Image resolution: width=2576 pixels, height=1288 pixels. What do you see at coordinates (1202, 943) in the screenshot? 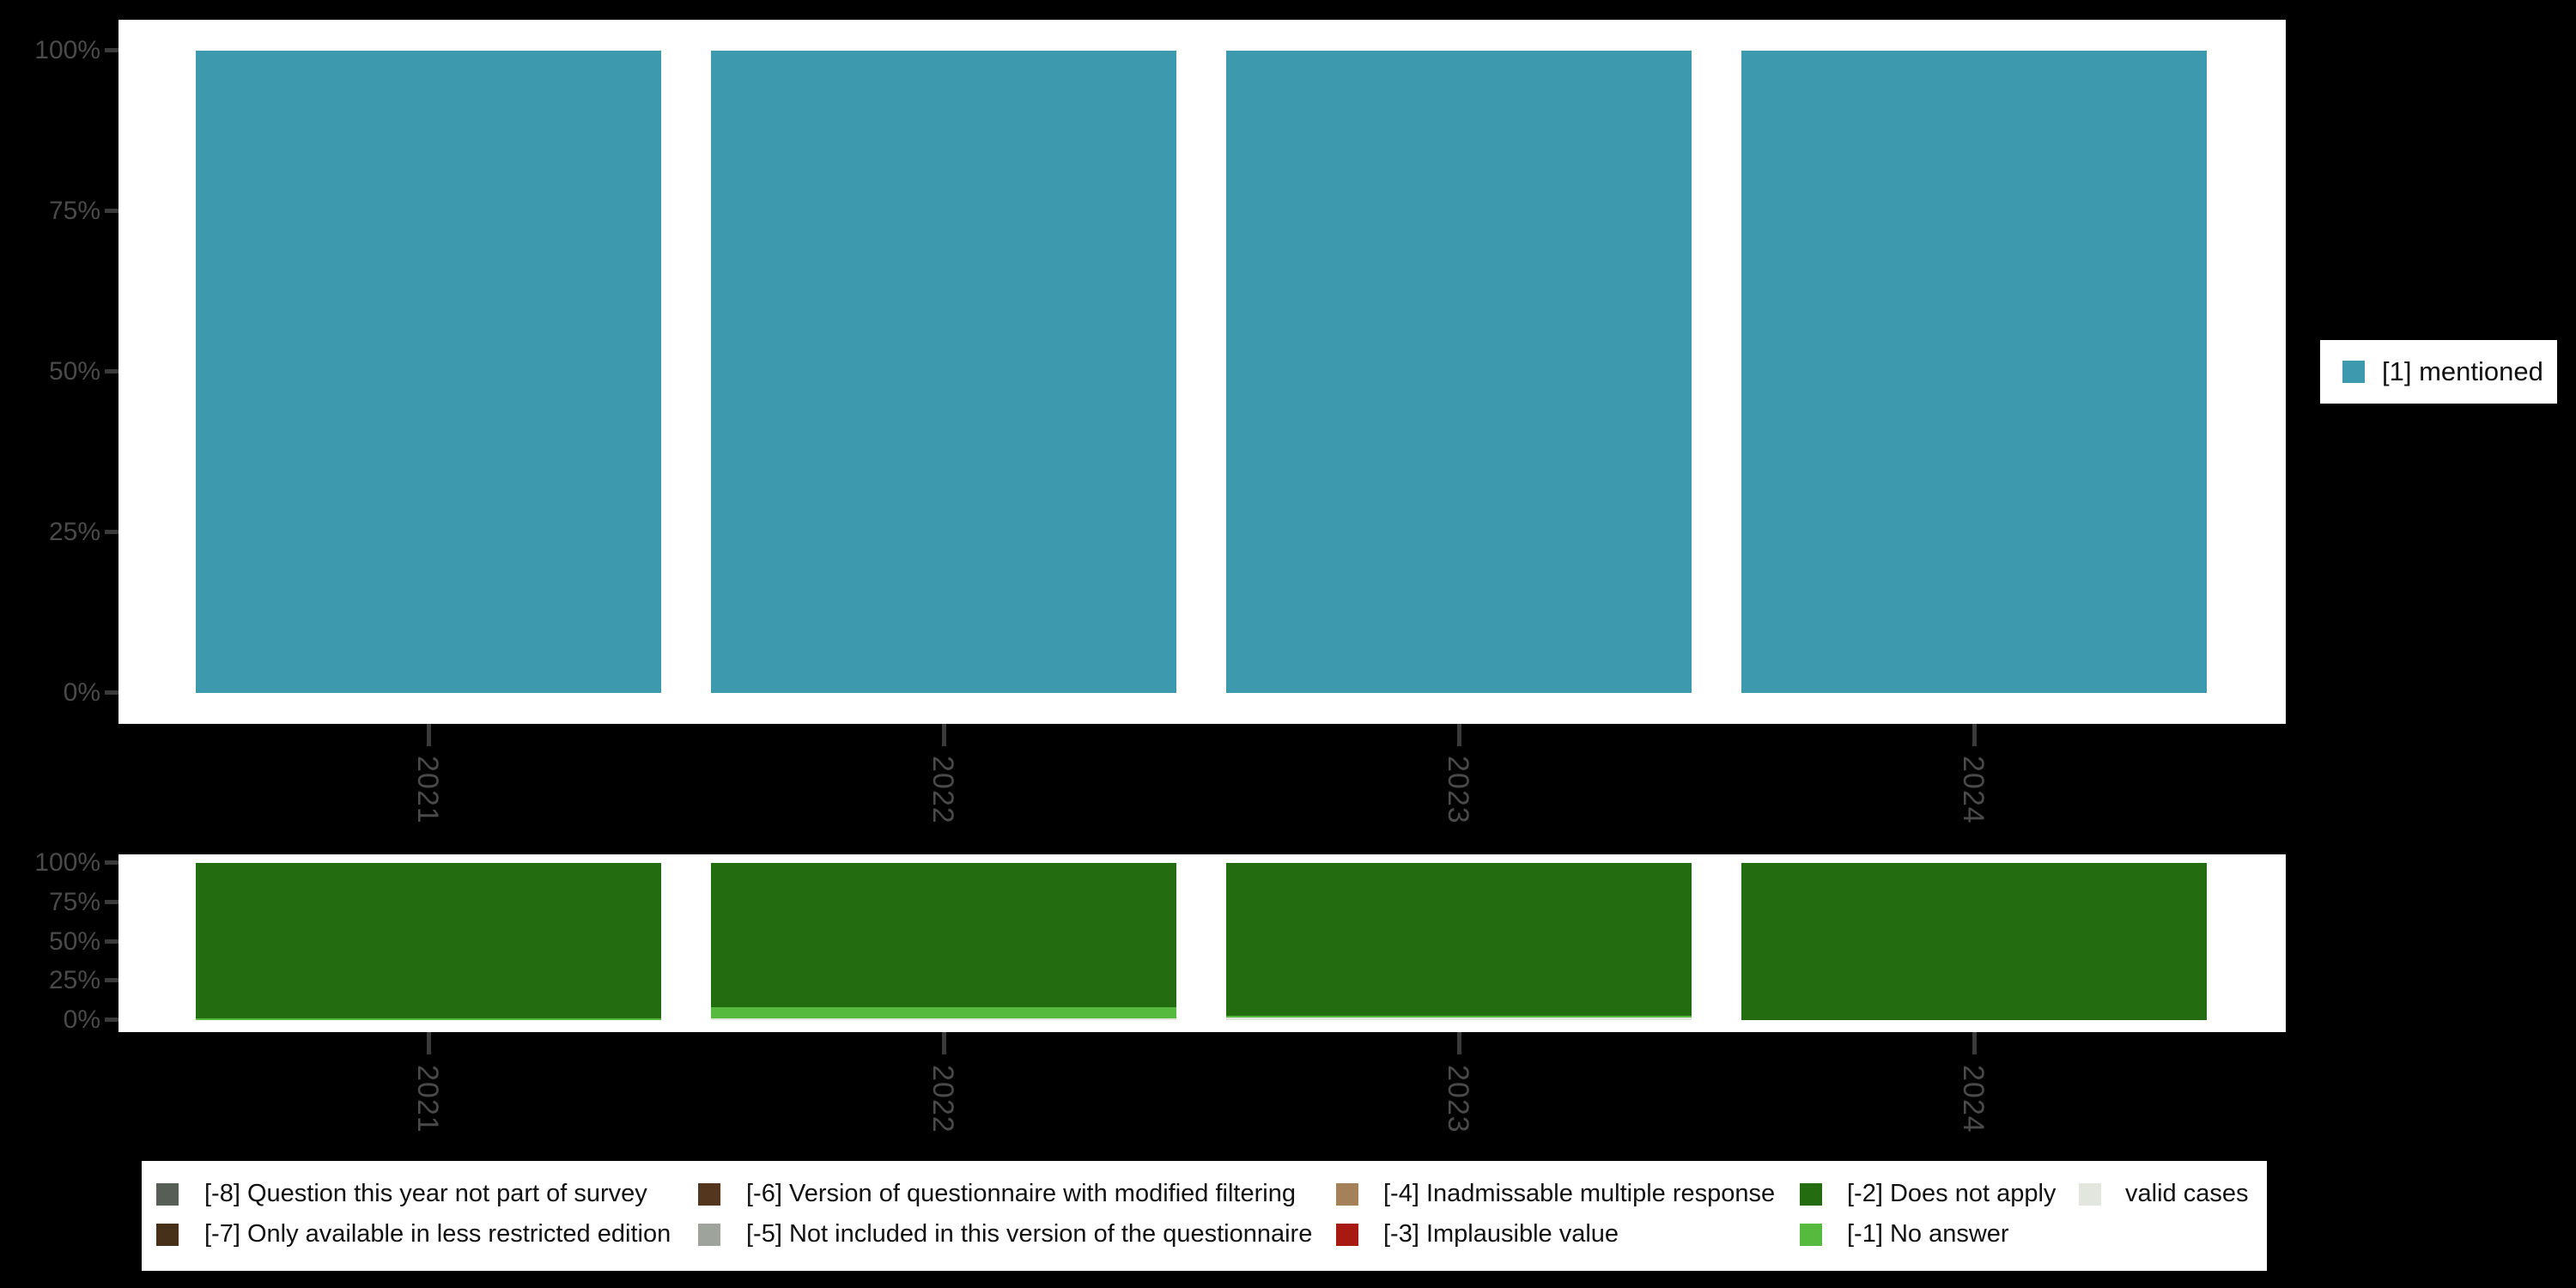
I see `bottom-chart-panel` at bounding box center [1202, 943].